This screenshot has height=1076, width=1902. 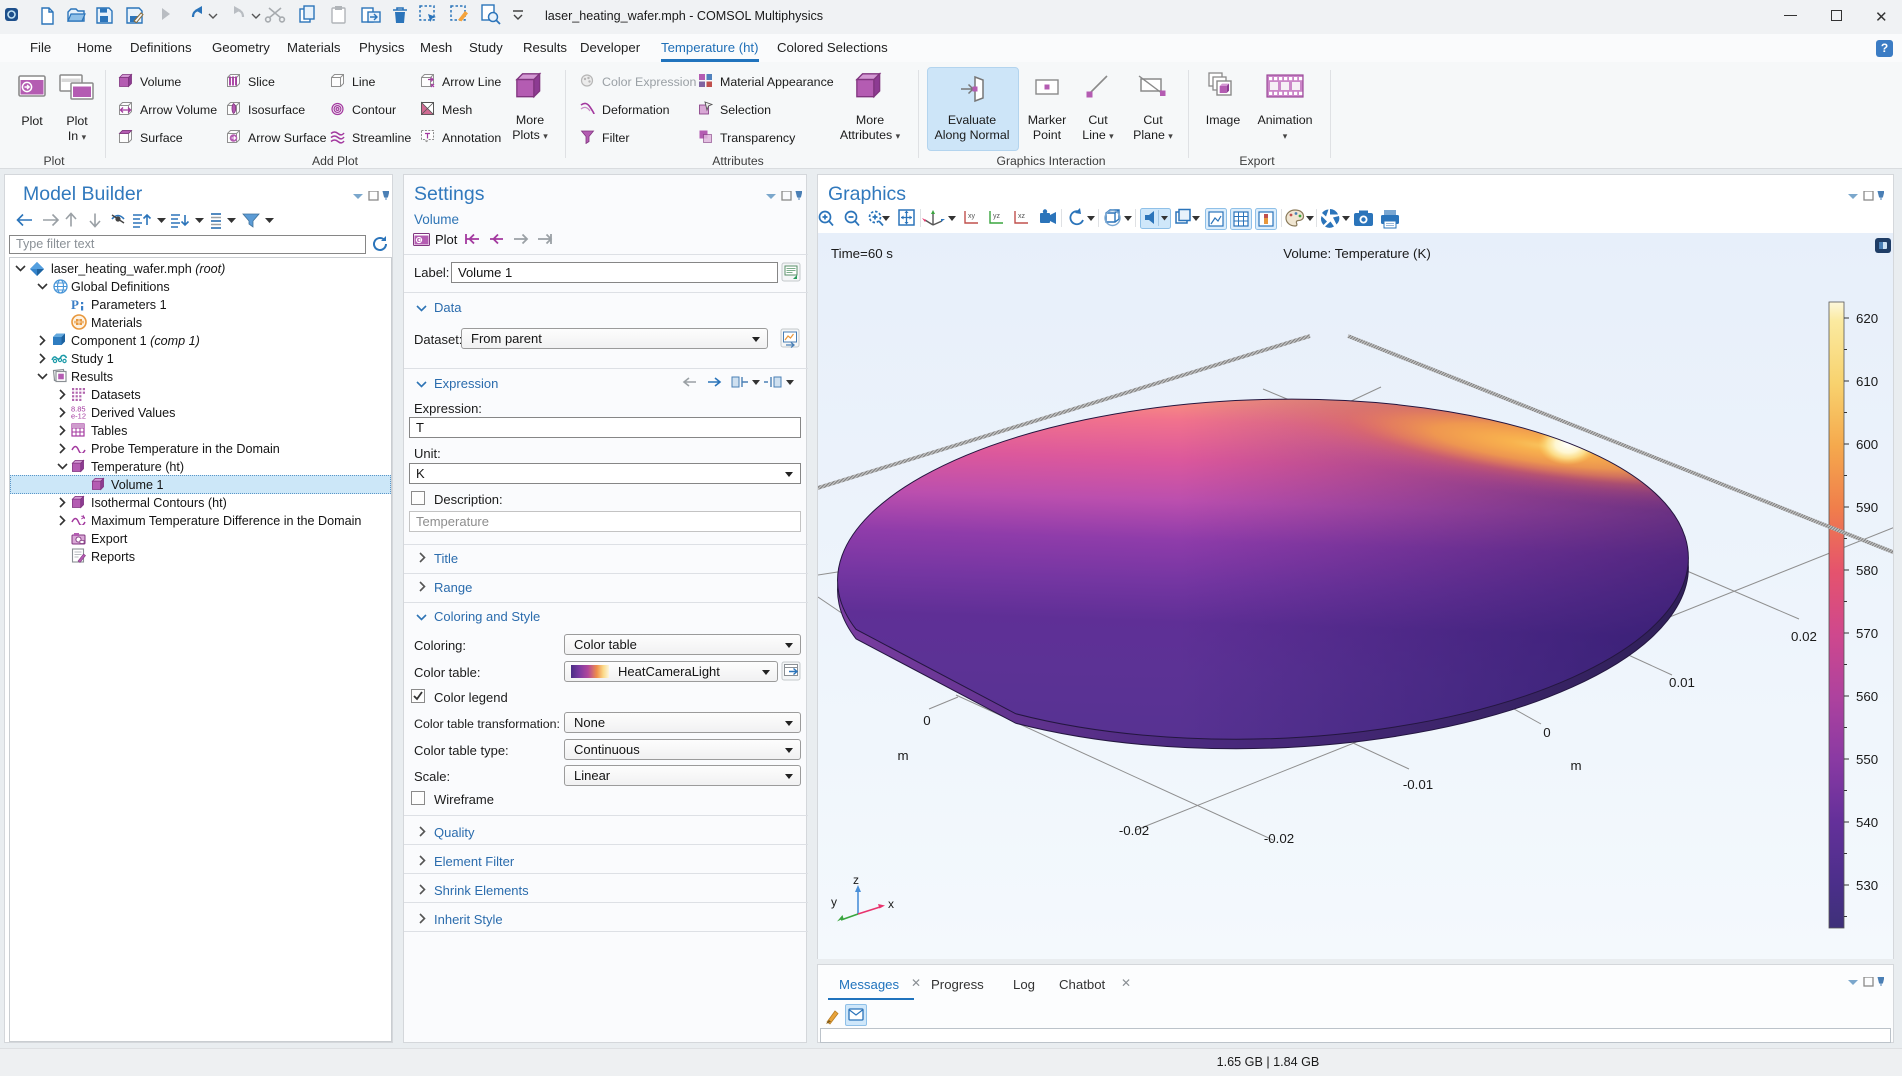 I want to click on svg-text: P, so click(x=75, y=304).